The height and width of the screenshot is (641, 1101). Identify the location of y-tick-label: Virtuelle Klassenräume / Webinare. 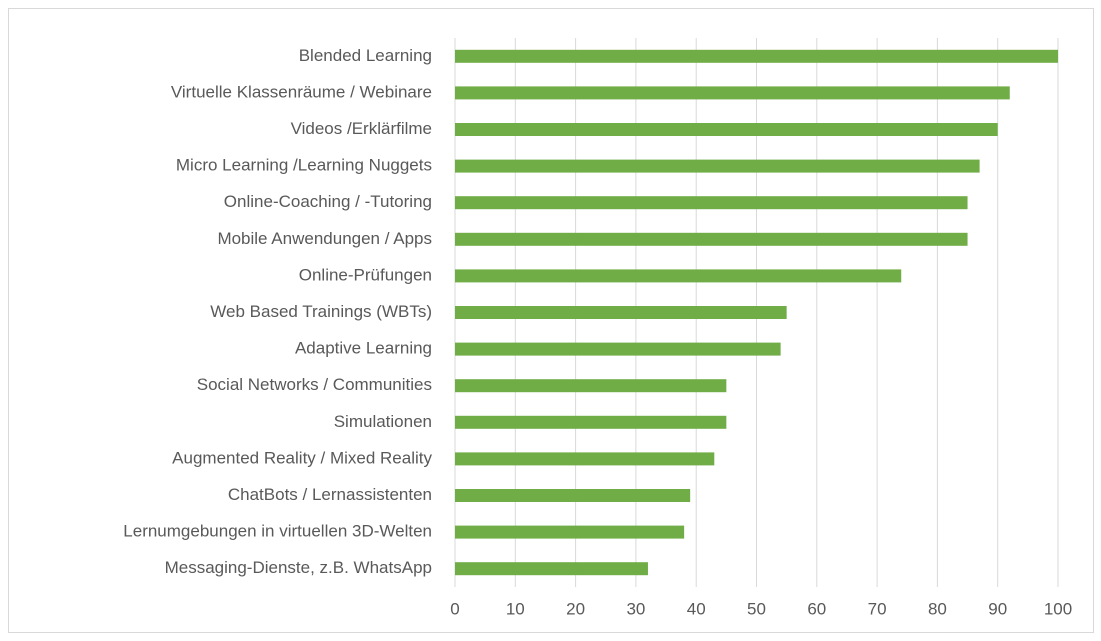
(301, 91).